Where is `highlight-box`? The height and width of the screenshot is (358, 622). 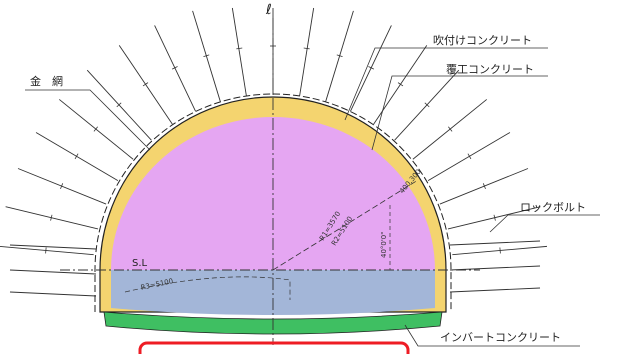
highlight-box is located at coordinates (274, 349).